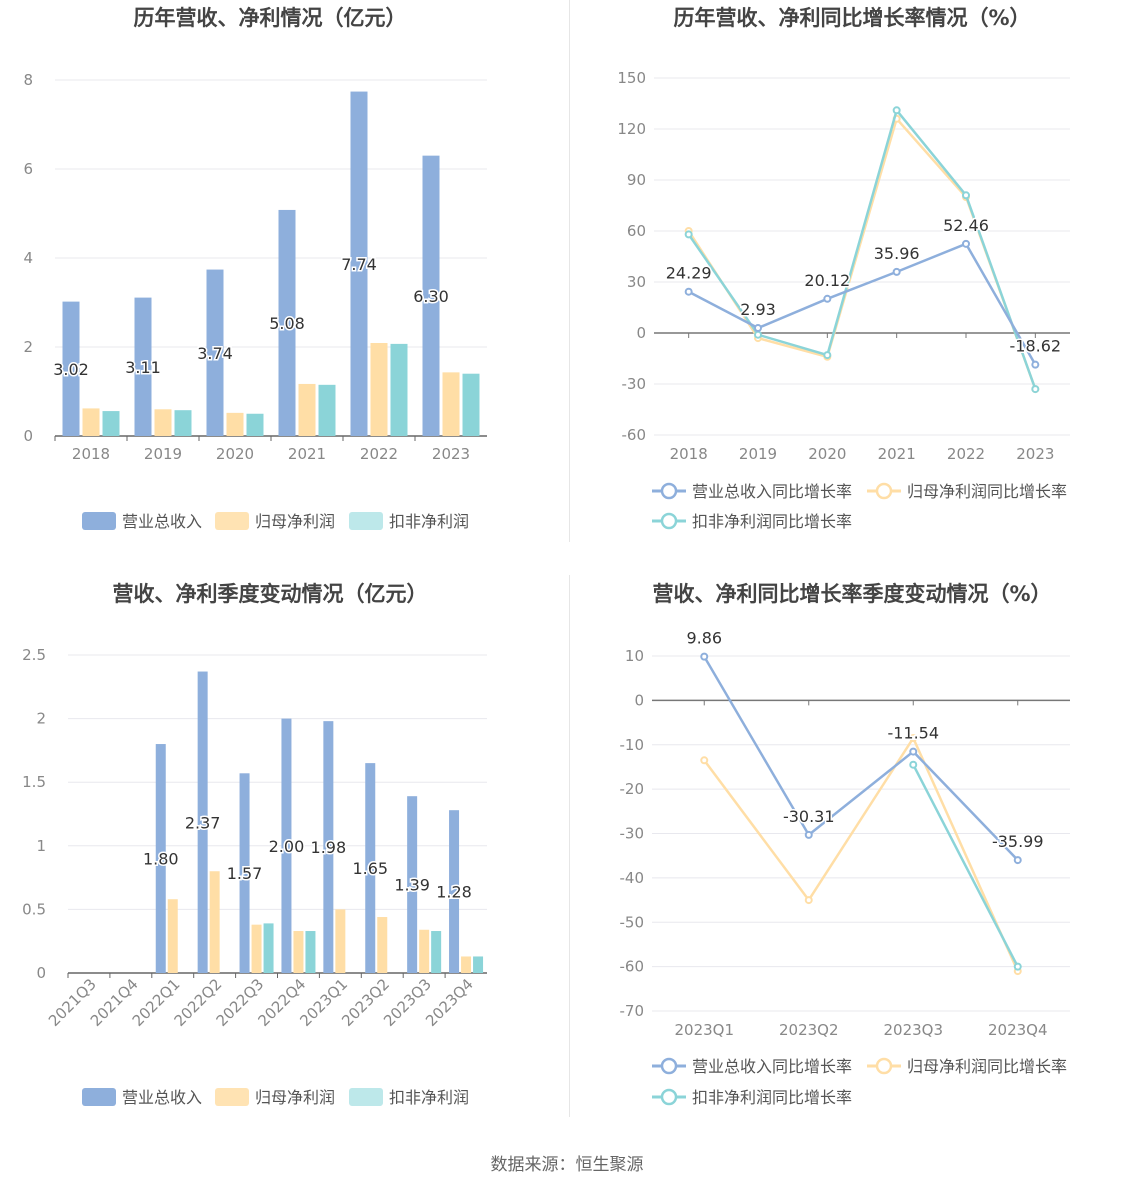 This screenshot has height=1188, width=1134. Describe the element at coordinates (636, 282) in the screenshot. I see `y-tick-label: 30` at that location.